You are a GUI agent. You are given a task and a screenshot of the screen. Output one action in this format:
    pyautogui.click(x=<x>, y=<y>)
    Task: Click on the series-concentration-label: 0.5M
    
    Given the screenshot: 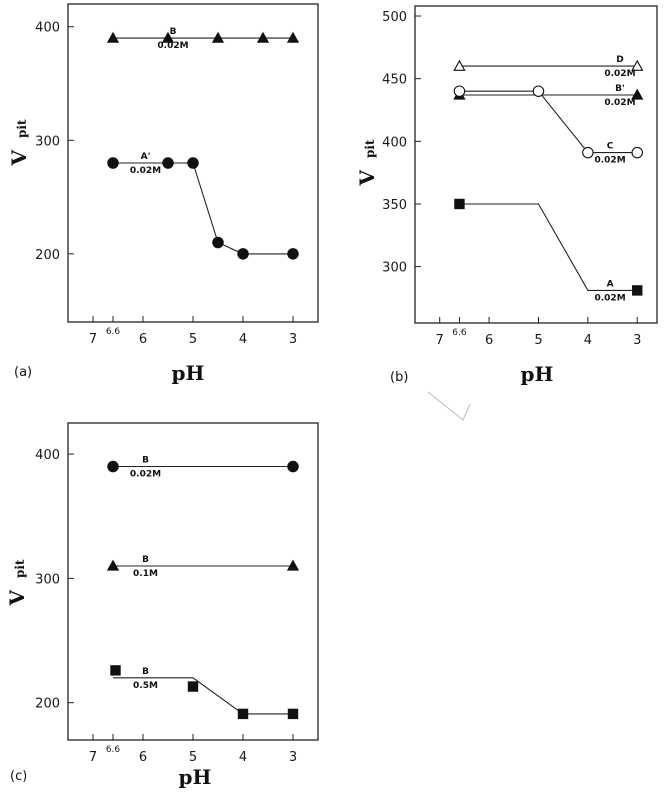 What is the action you would take?
    pyautogui.click(x=145, y=686)
    